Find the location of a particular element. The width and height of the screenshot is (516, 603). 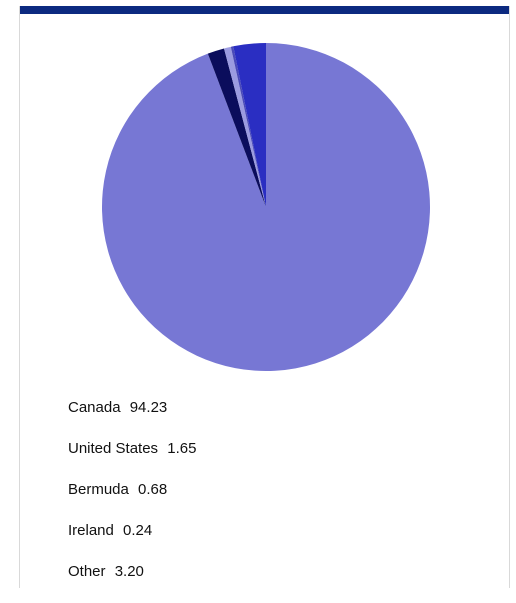

legend-item-united-states: United States 1.65 is located at coordinates (132, 449).